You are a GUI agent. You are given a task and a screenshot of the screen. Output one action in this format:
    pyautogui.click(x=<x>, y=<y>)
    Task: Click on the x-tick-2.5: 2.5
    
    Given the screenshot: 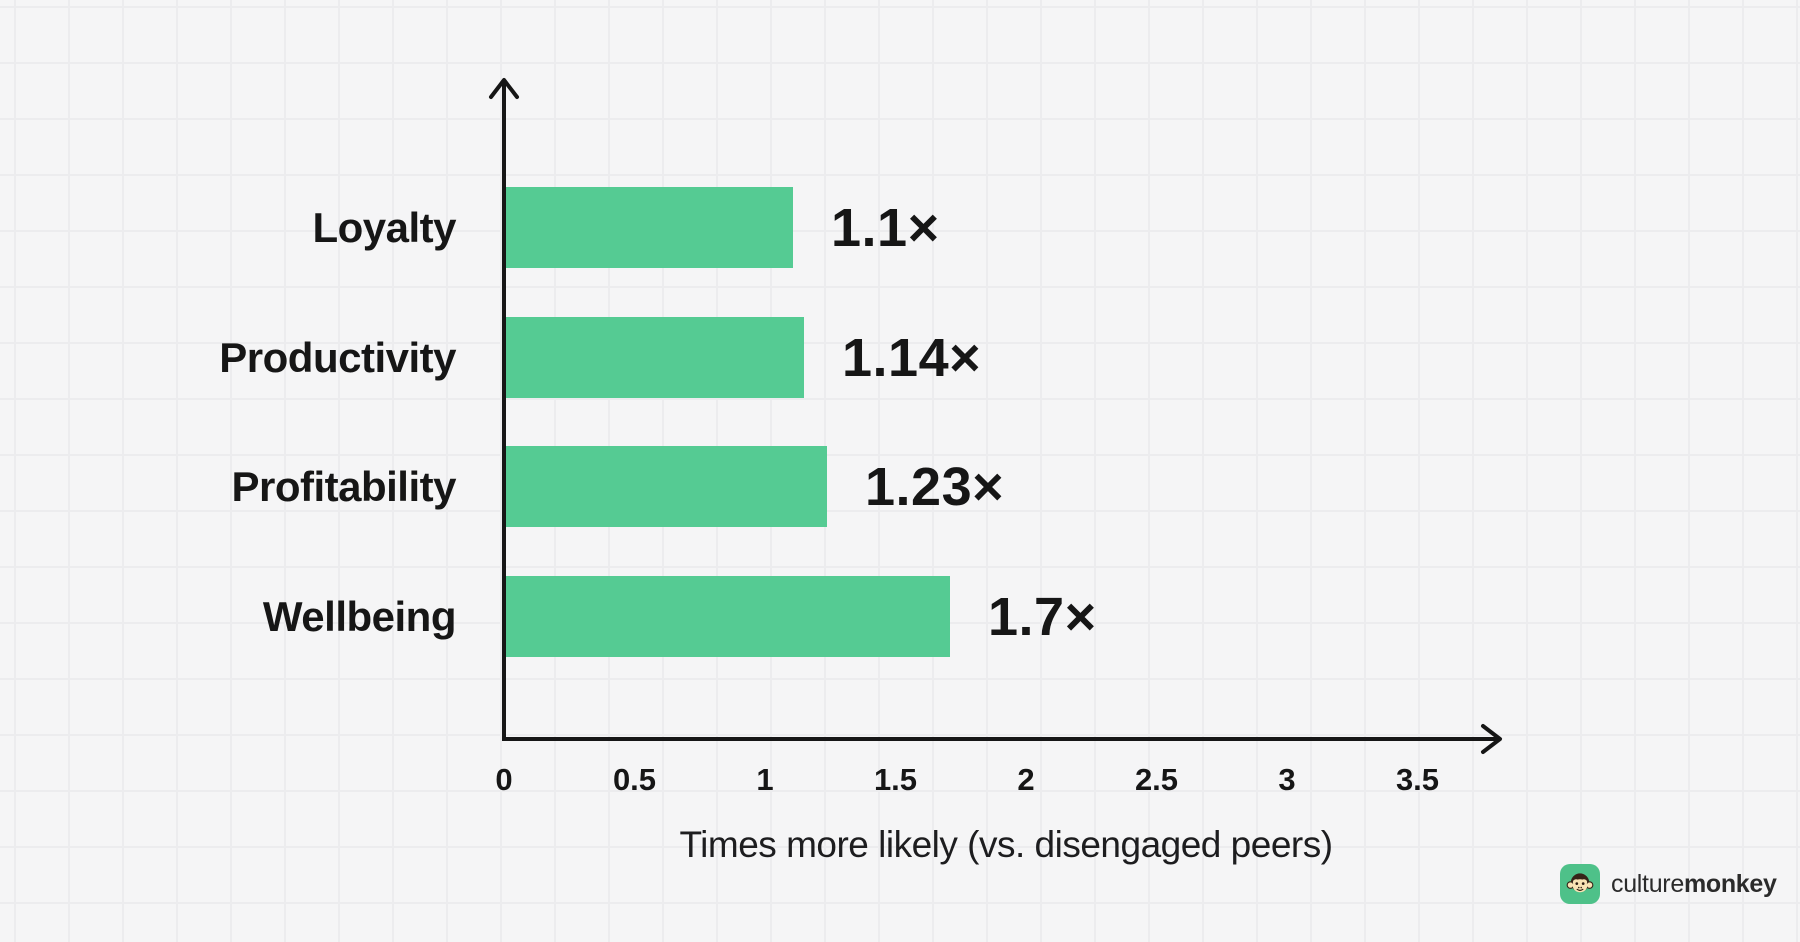 What is the action you would take?
    pyautogui.click(x=1156, y=779)
    